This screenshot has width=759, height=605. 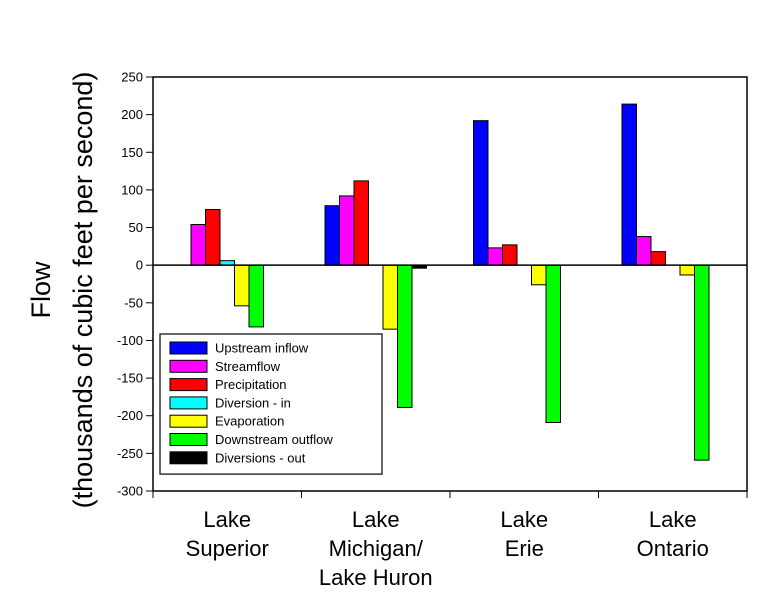 I want to click on legend-entry: Upstream inflow, so click(x=262, y=348).